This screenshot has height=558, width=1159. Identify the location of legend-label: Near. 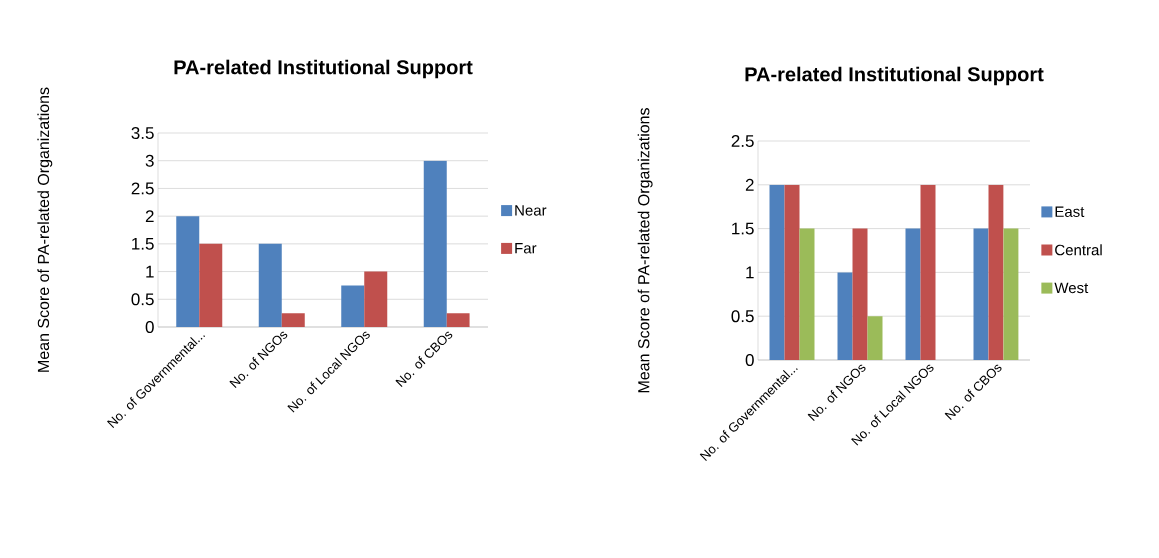
(531, 210).